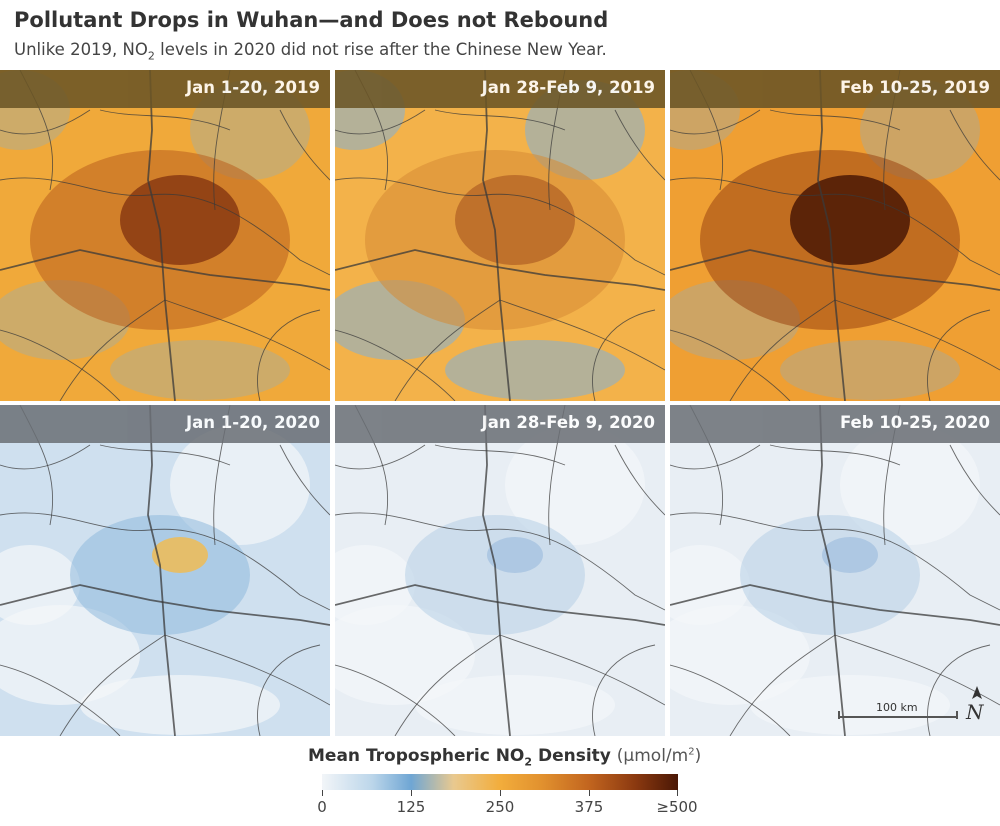 This screenshot has height=826, width=1000. What do you see at coordinates (897, 707) in the screenshot?
I see `scale-bar-label: 100 km` at bounding box center [897, 707].